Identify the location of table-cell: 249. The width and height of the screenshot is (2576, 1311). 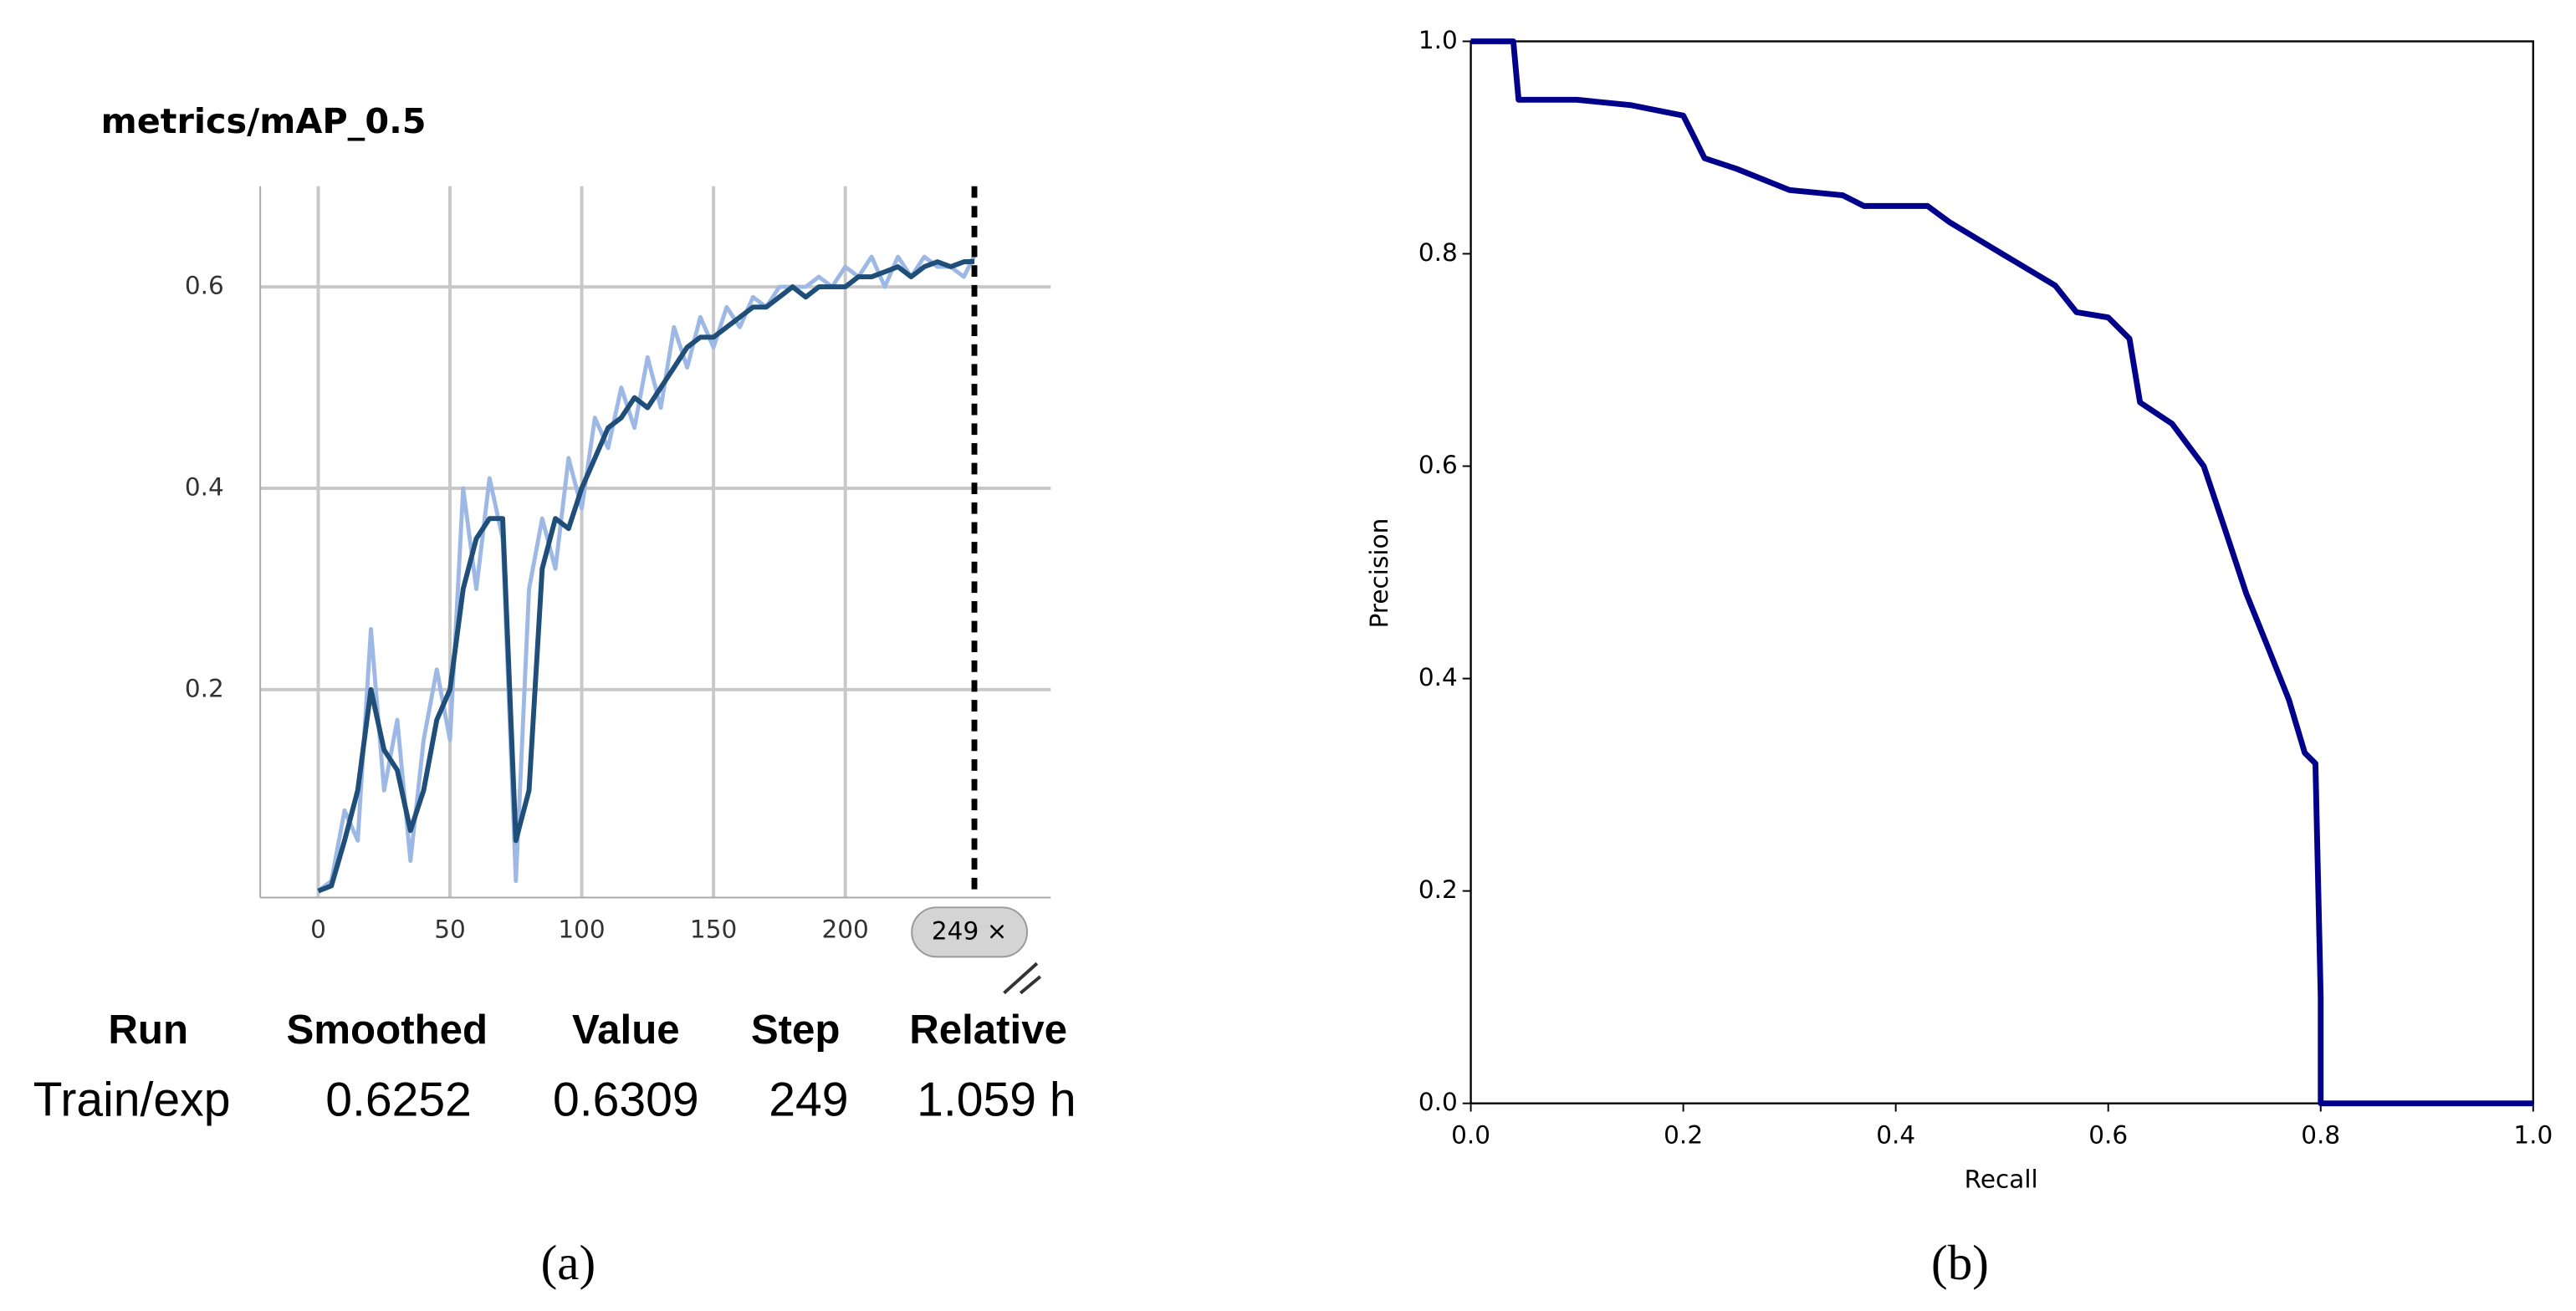
(808, 1100).